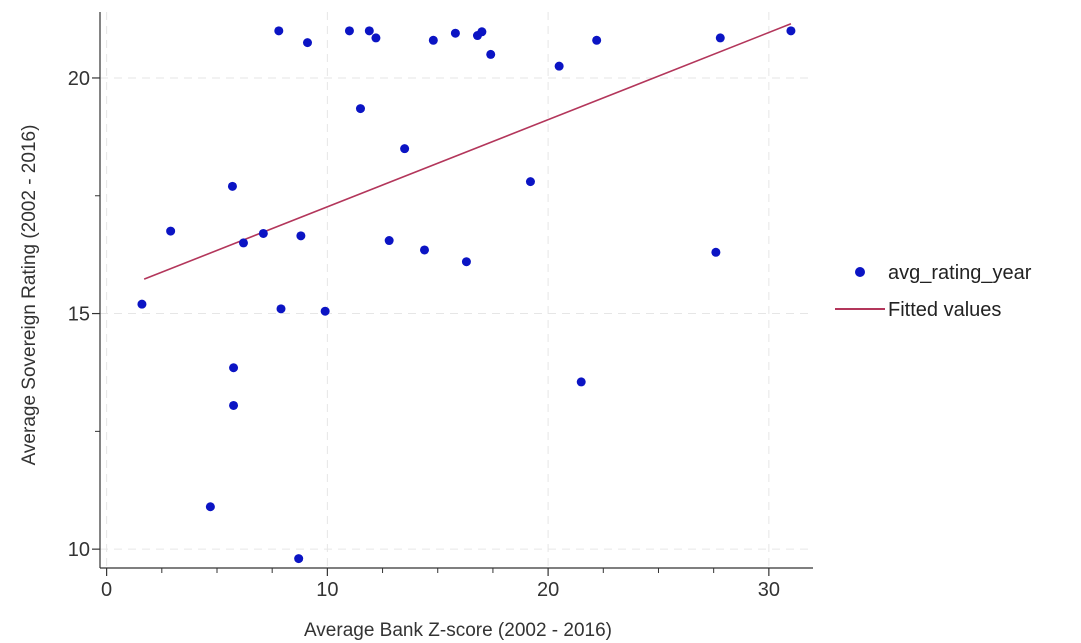  What do you see at coordinates (860, 272) in the screenshot?
I see `legend-marker-avg-rating-year` at bounding box center [860, 272].